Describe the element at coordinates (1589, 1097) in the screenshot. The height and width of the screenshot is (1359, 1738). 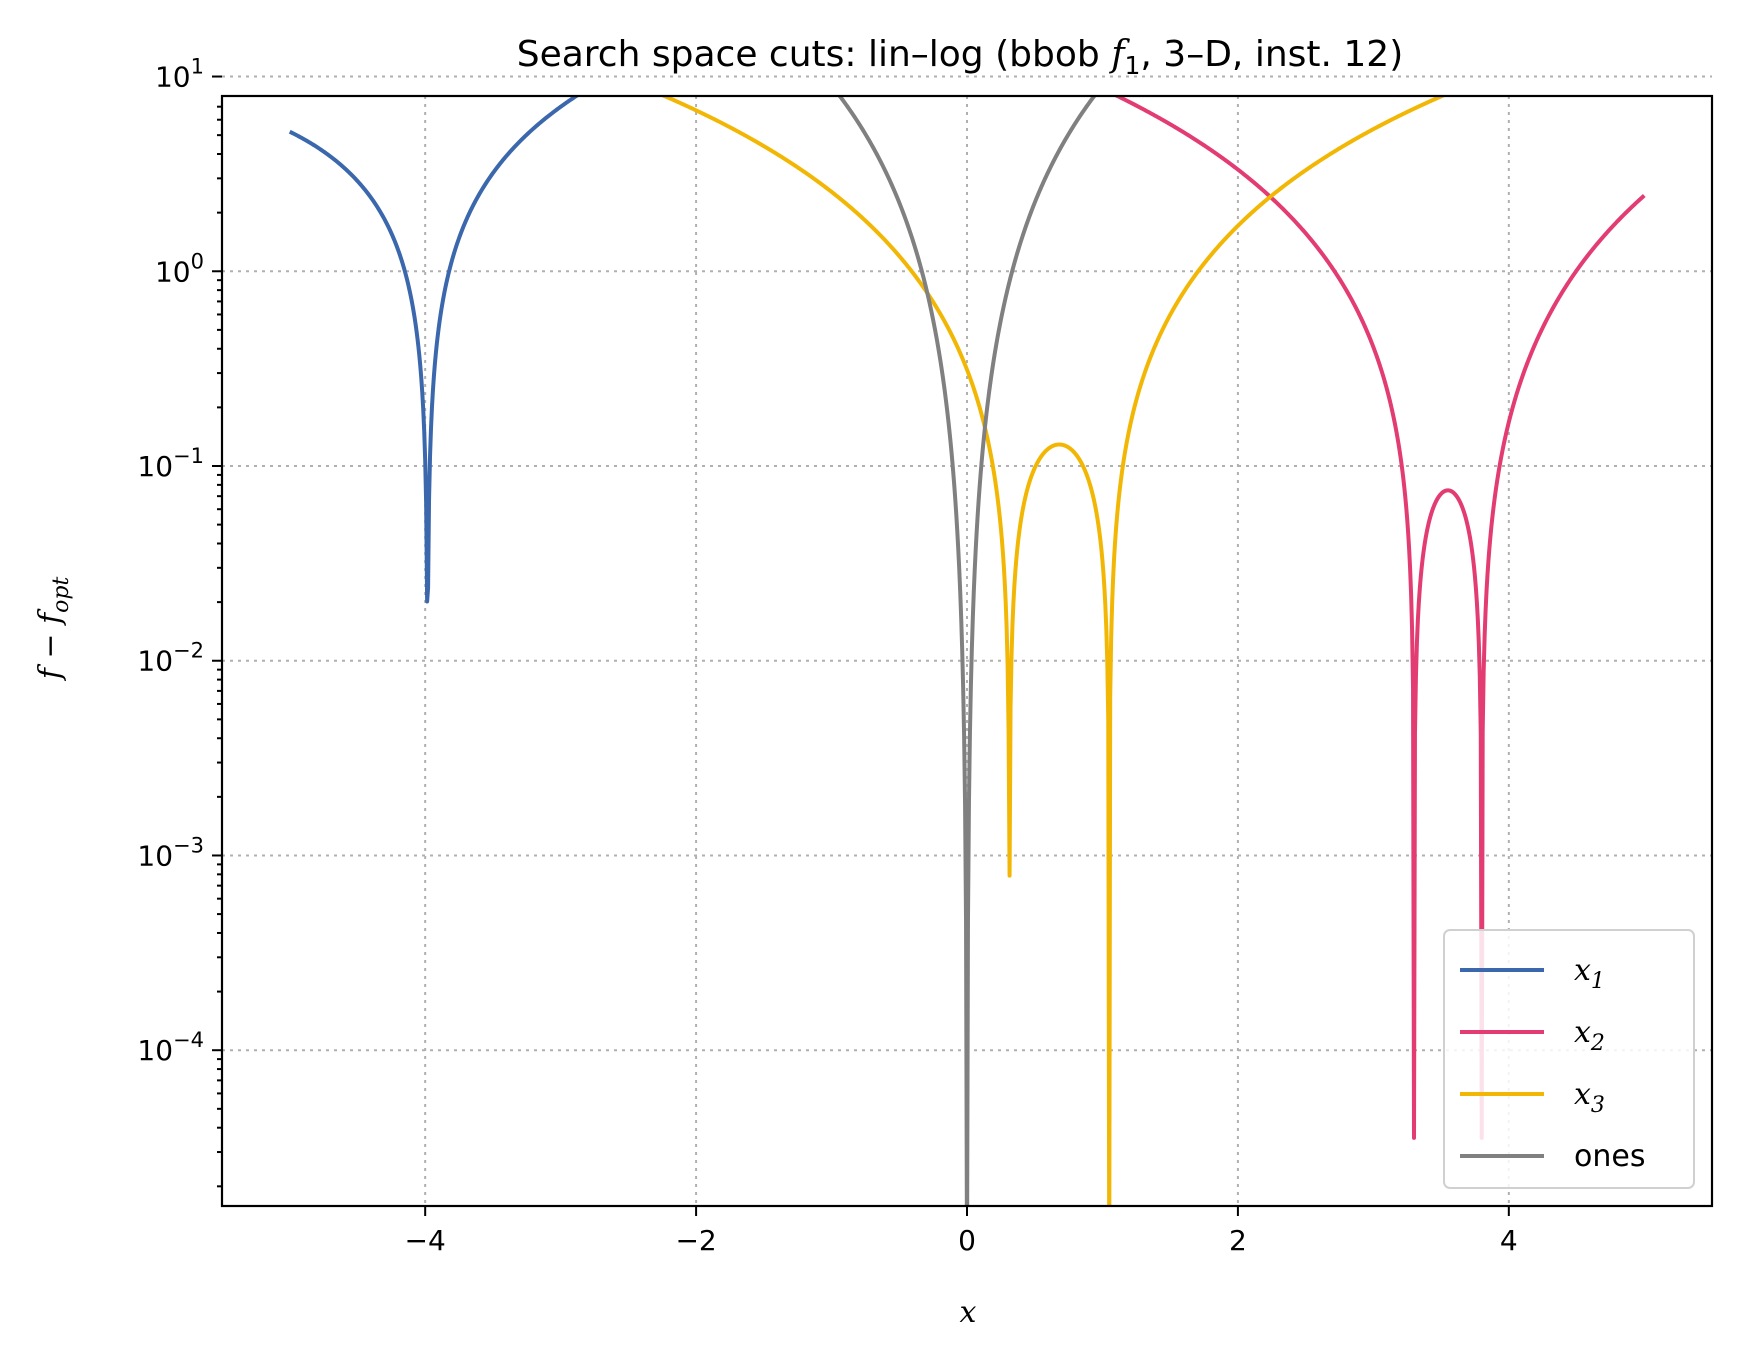
I see `legend-entry-x3: x3` at that location.